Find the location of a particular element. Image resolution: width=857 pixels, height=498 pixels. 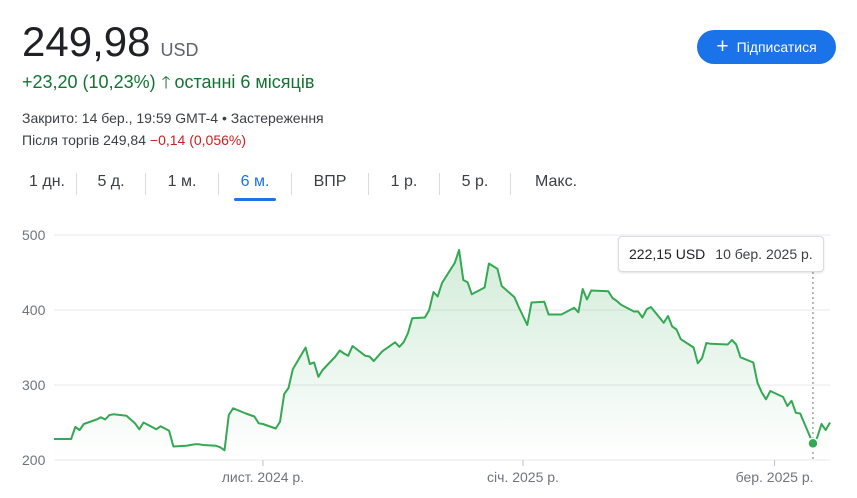

current-price: 249,98 is located at coordinates (86, 41).